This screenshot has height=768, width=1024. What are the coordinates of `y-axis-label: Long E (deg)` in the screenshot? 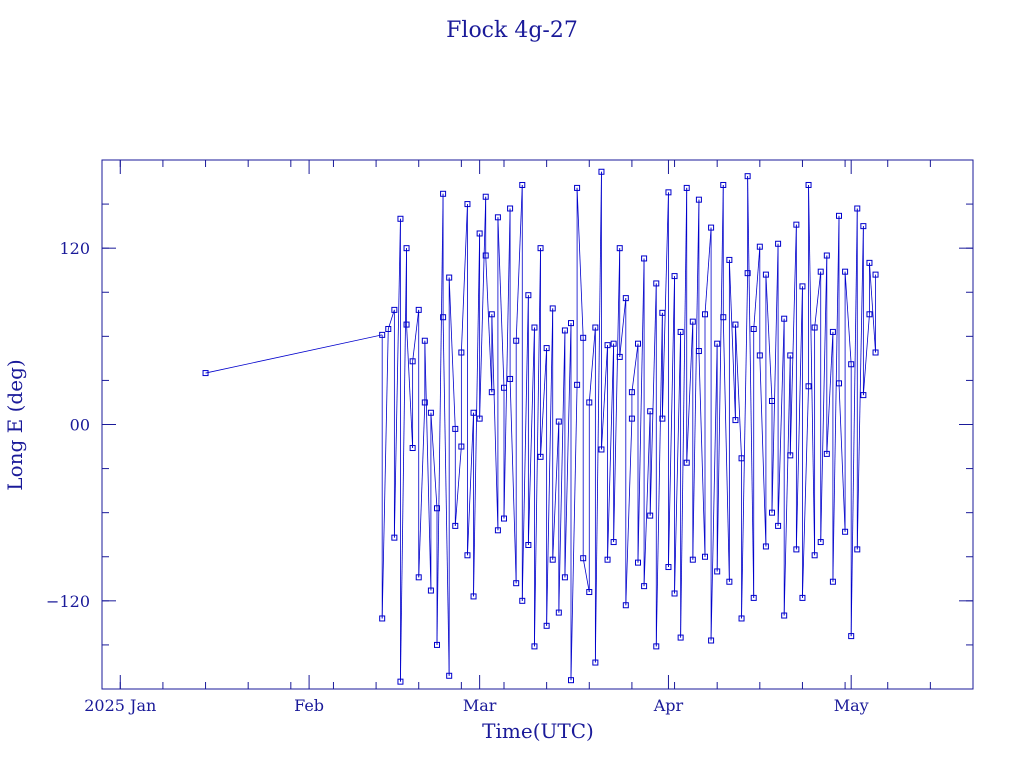 It's located at (15, 424).